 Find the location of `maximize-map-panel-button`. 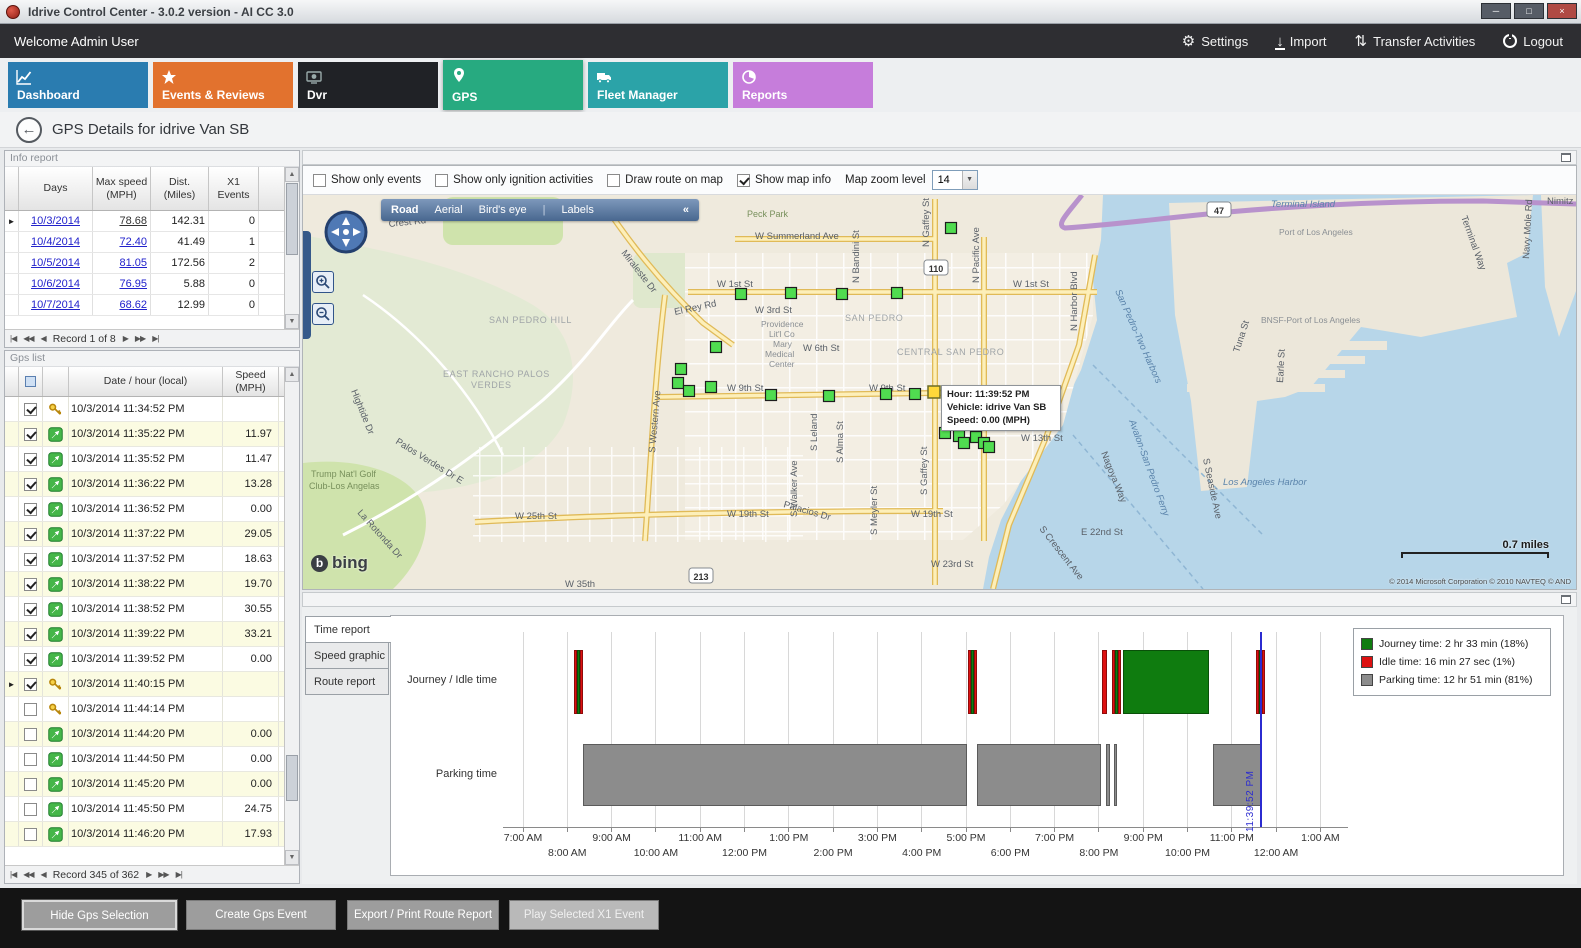

maximize-map-panel-button is located at coordinates (1566, 157).